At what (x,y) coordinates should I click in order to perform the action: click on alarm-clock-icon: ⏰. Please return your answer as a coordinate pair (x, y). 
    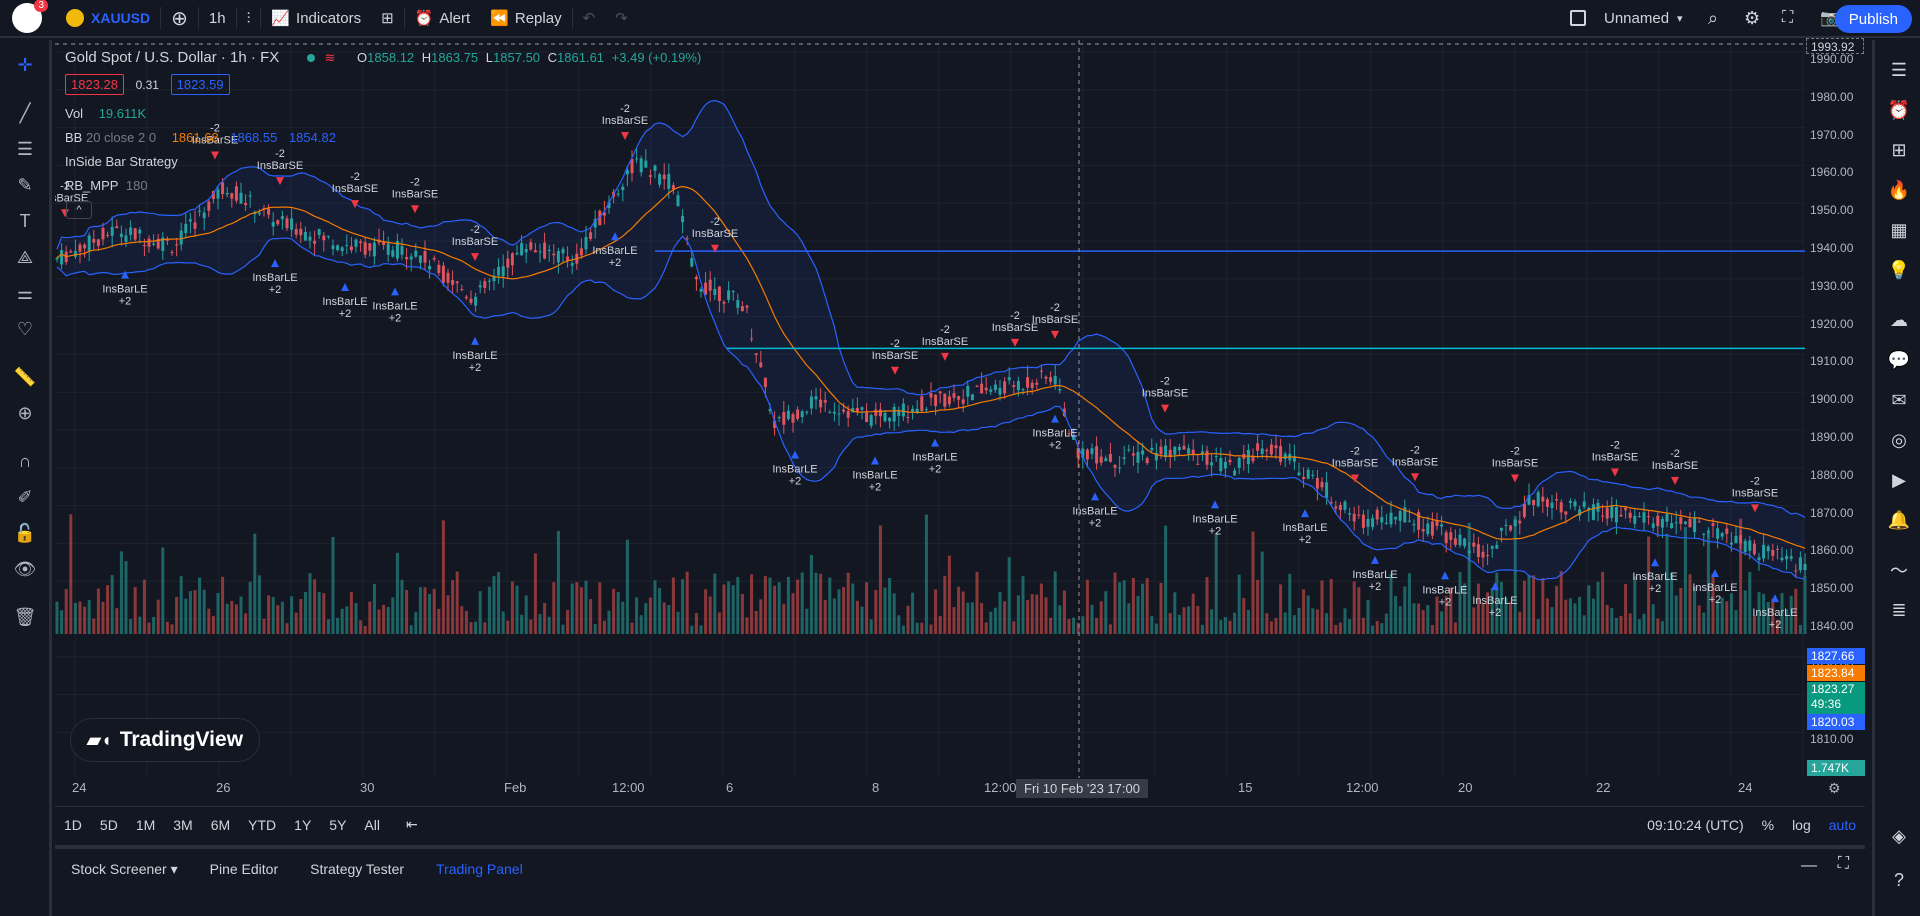
    Looking at the image, I should click on (1899, 109).